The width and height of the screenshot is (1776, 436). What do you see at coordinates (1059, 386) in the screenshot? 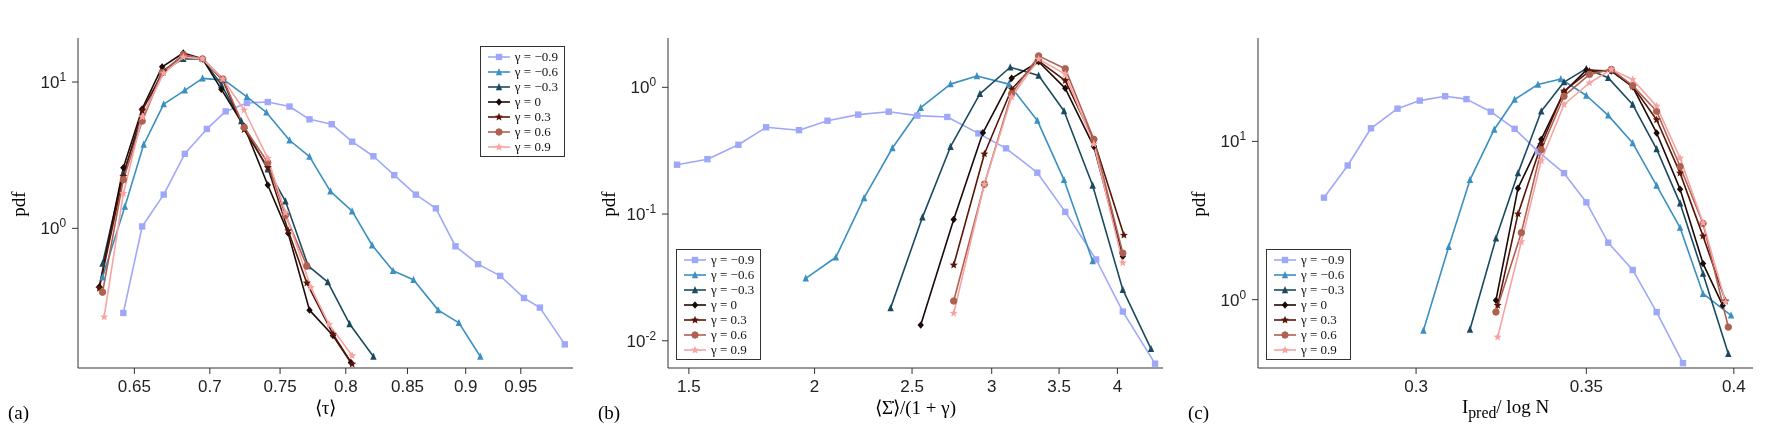
I see `x-tick-label: 3.5` at bounding box center [1059, 386].